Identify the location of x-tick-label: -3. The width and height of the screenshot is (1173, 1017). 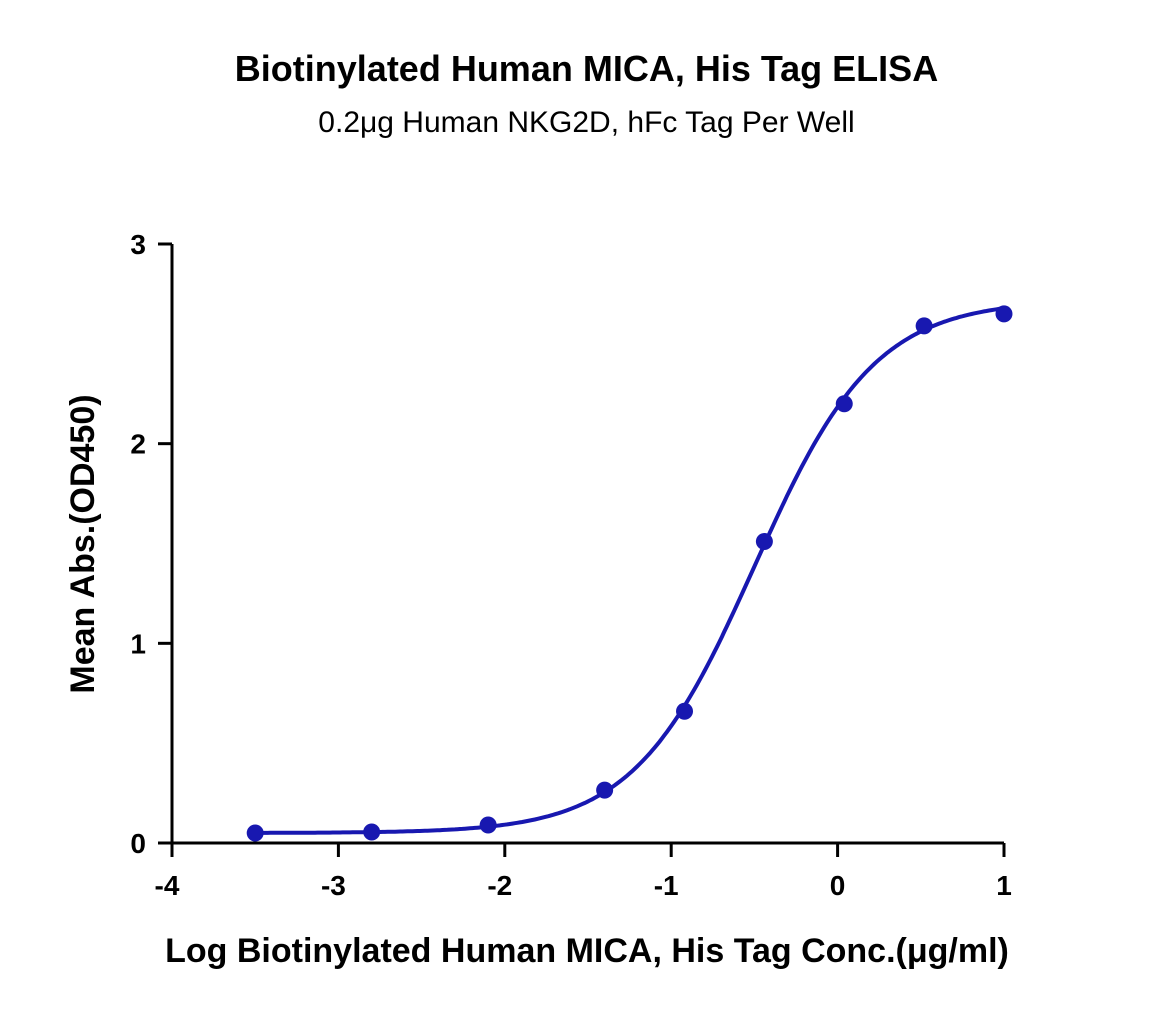
(333, 885).